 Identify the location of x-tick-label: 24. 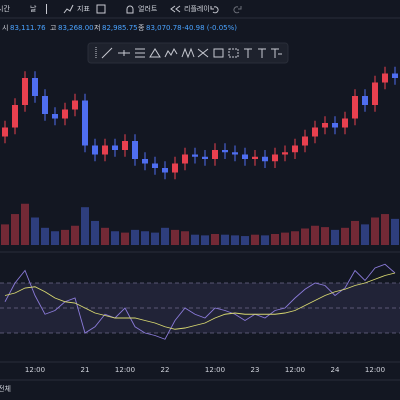
(335, 370).